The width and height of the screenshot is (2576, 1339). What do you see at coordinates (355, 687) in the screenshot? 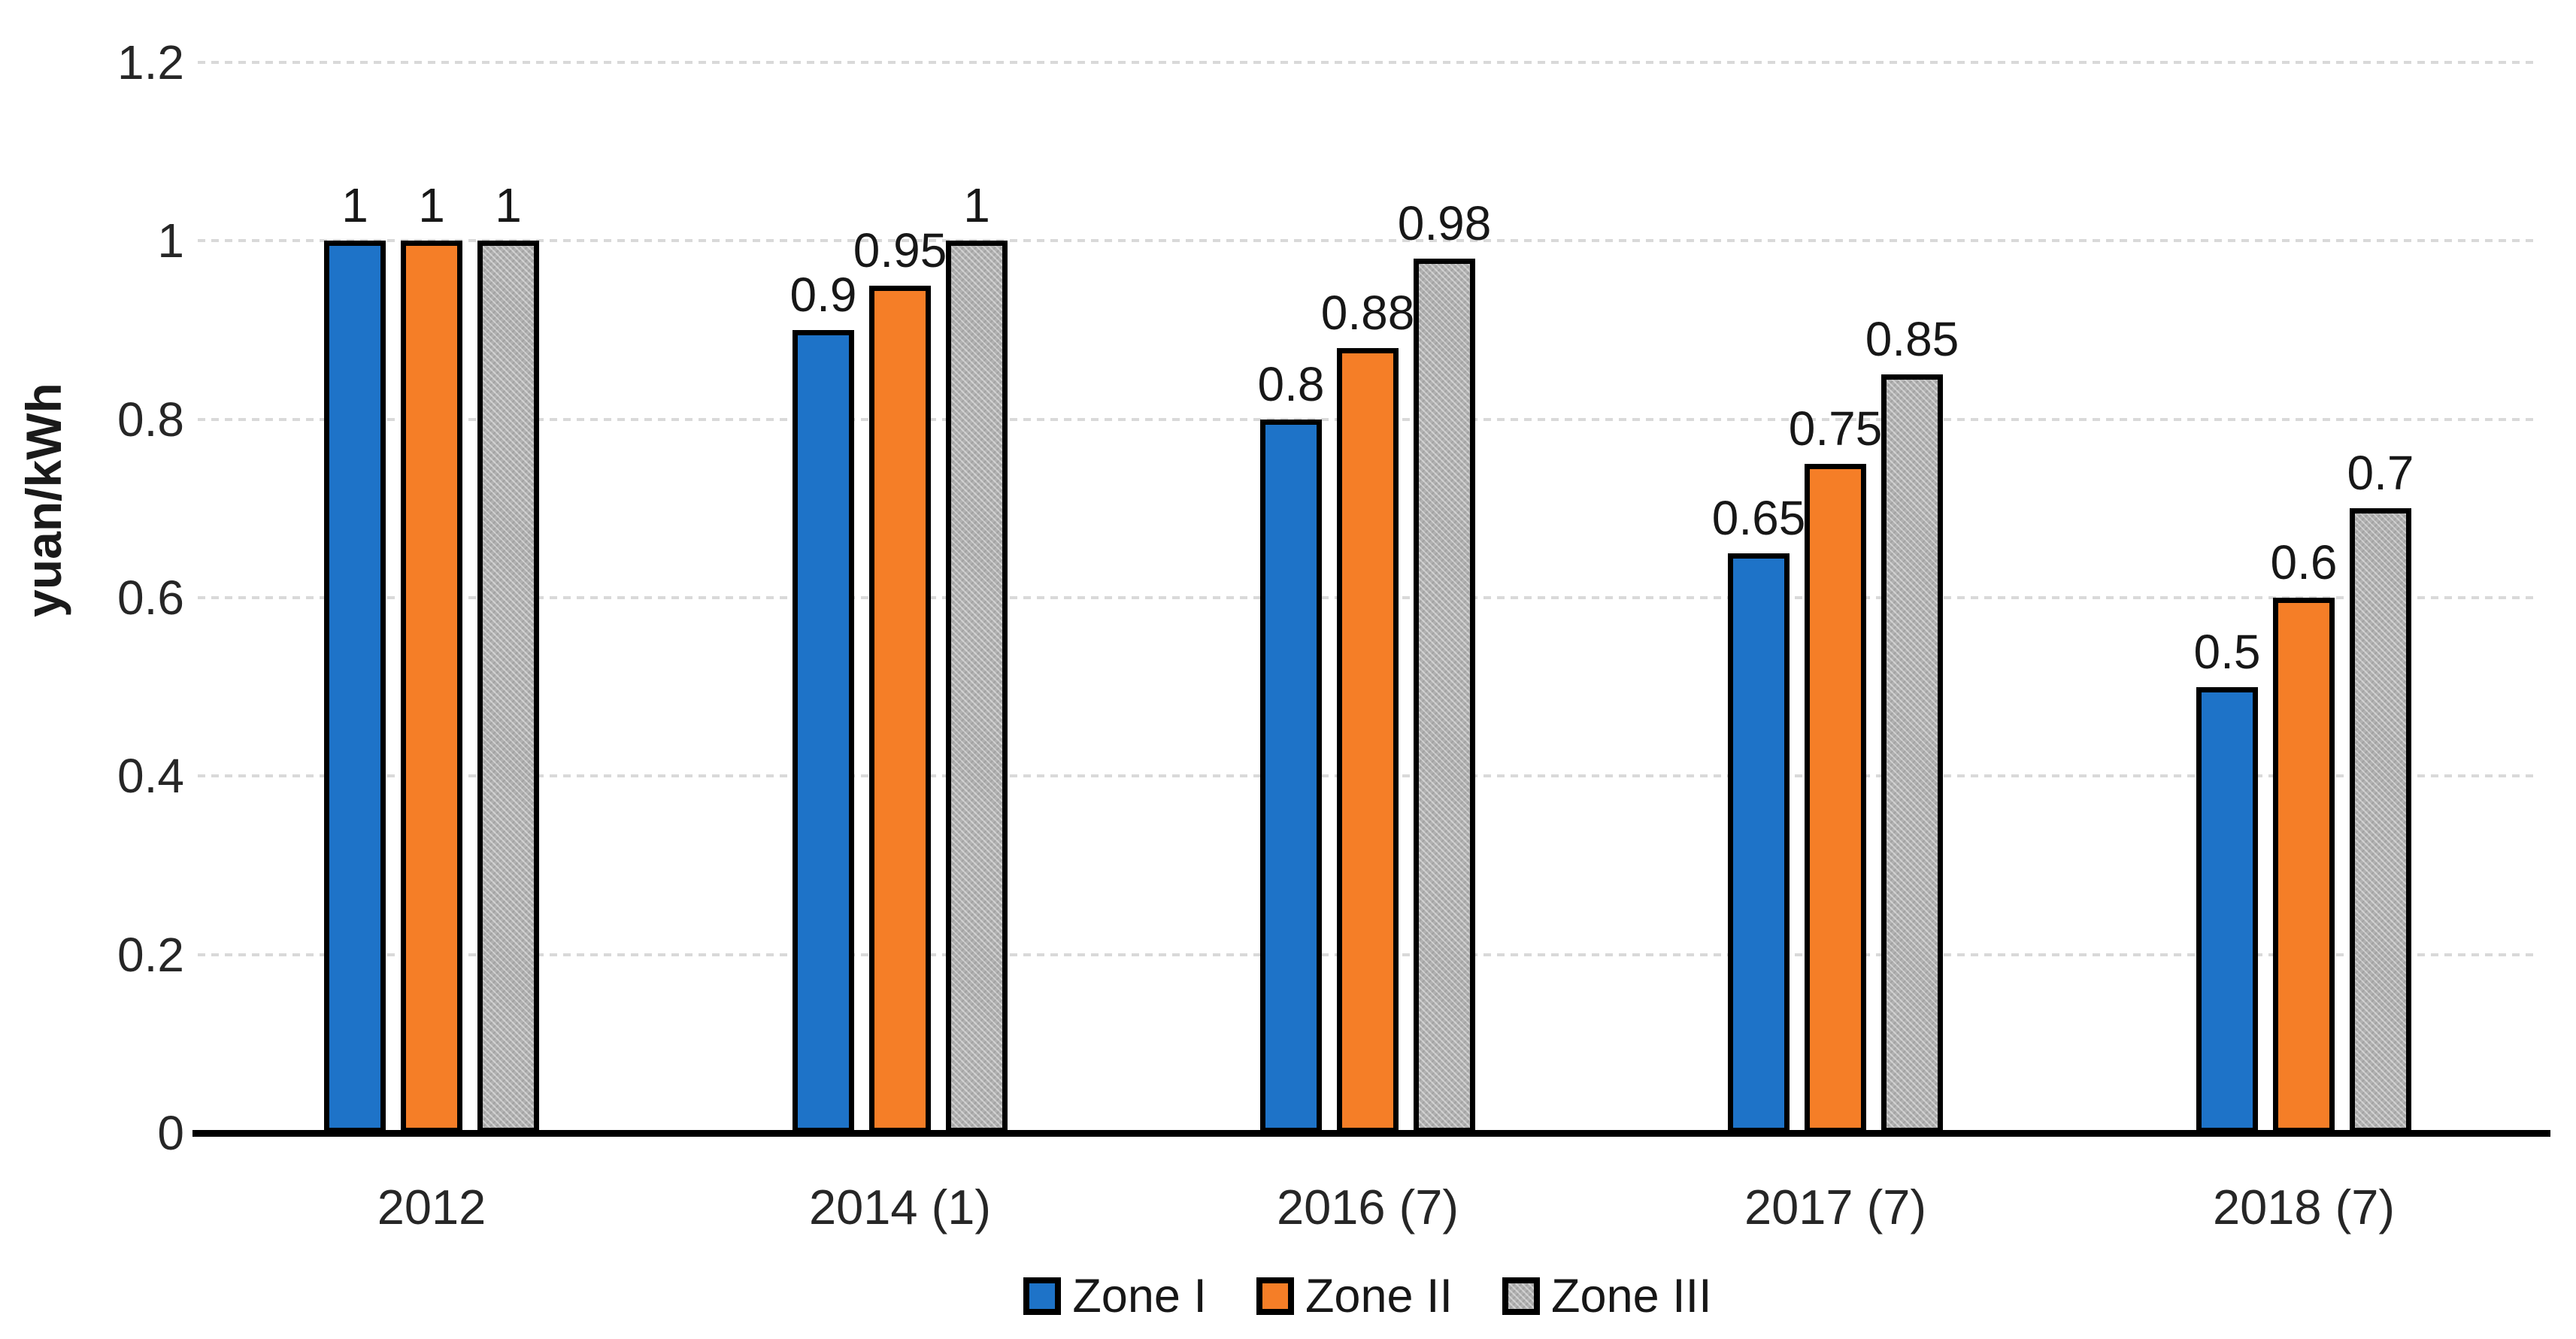
I see `bar-zone-i-2012` at bounding box center [355, 687].